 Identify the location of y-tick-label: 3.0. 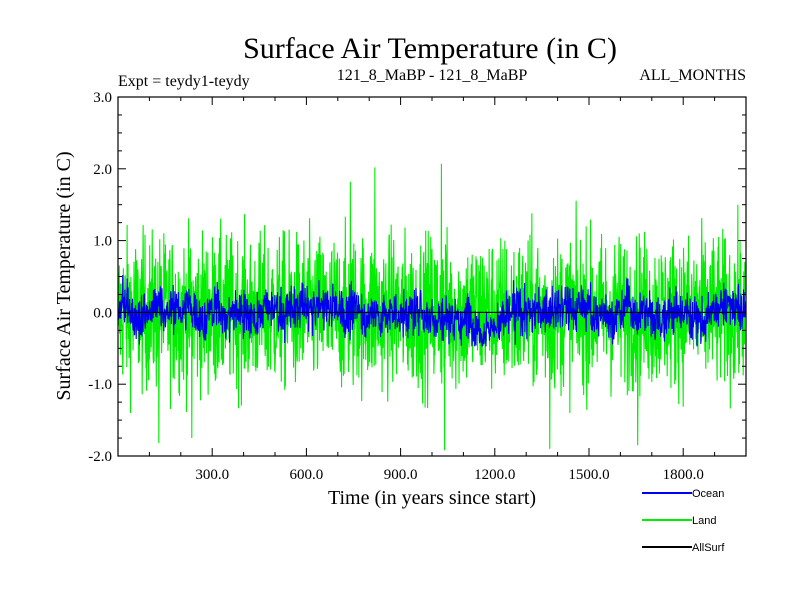
(102, 98).